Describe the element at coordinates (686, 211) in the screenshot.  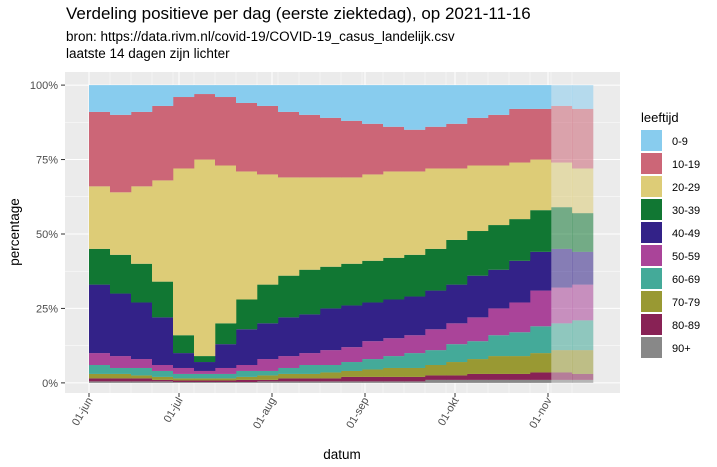
I see `legend-label: 30-39` at that location.